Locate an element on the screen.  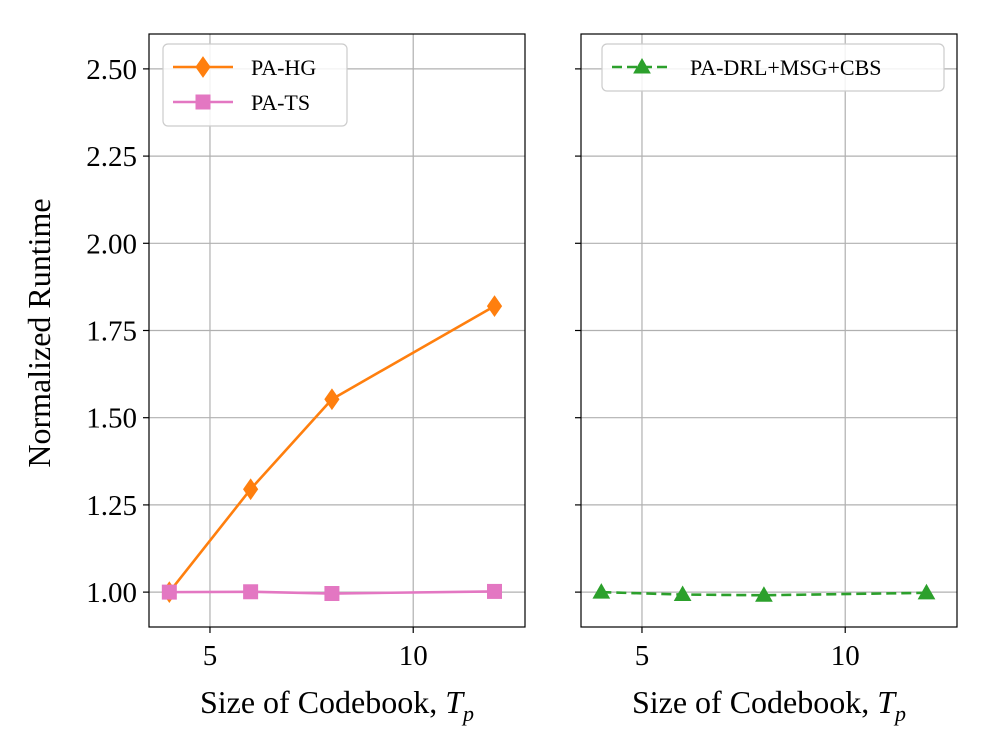
y-axis-label: Normalized Runtime is located at coordinates (39, 332).